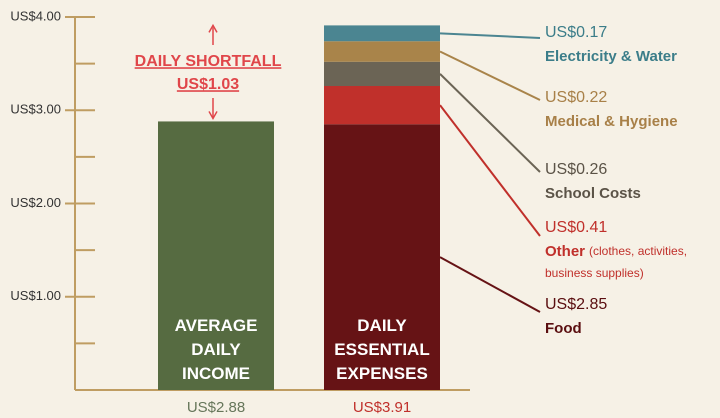 This screenshot has height=418, width=720. Describe the element at coordinates (611, 121) in the screenshot. I see `segment-name: Medical & Hygiene` at that location.